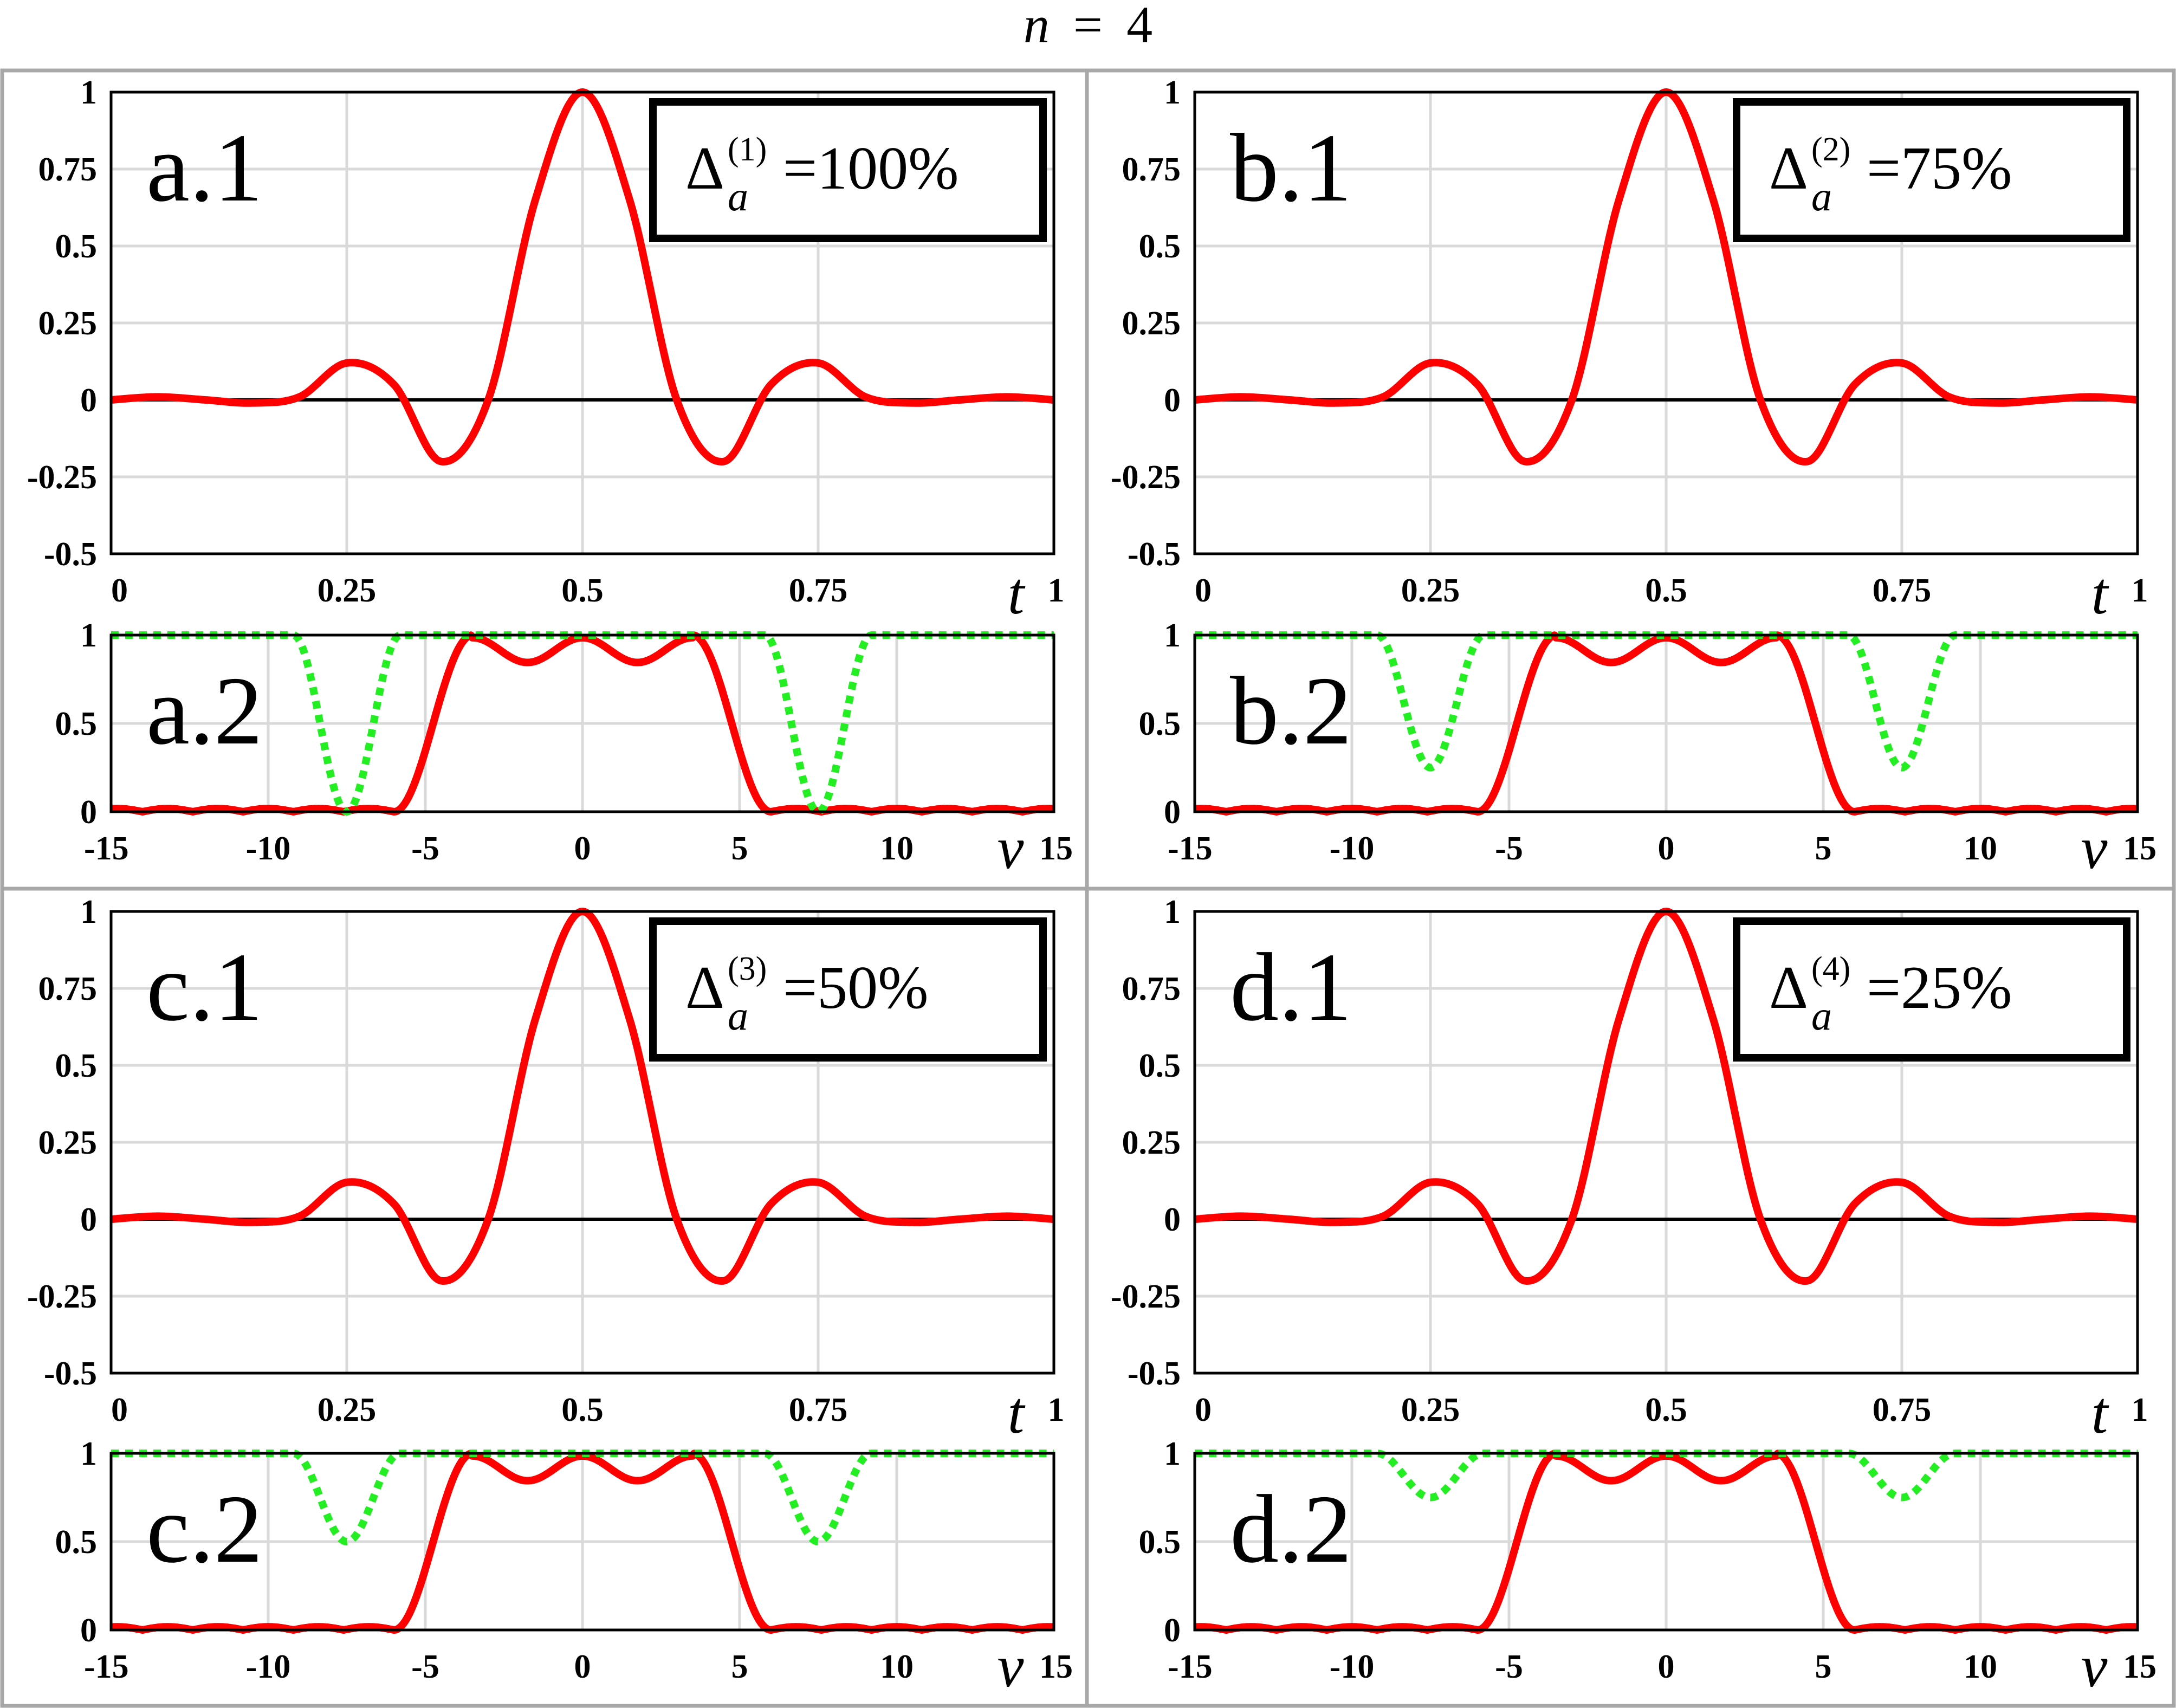 The width and height of the screenshot is (2176, 1708). Describe the element at coordinates (1291, 711) in the screenshot. I see `panel-label: b.2` at that location.